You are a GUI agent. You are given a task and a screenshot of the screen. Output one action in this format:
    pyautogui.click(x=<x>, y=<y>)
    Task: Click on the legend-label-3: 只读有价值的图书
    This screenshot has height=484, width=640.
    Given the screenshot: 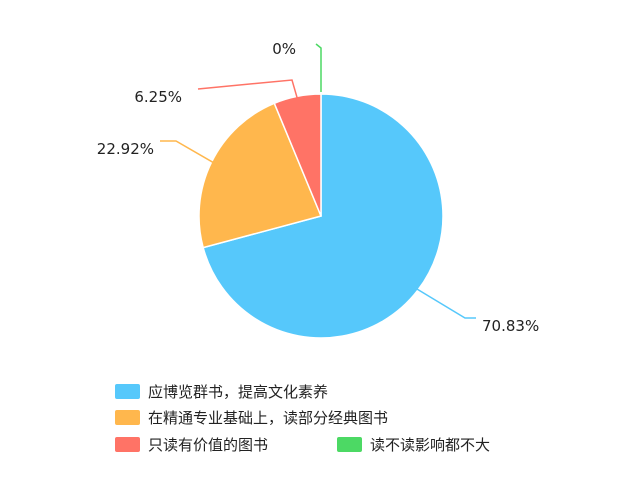 What is the action you would take?
    pyautogui.click(x=208, y=445)
    